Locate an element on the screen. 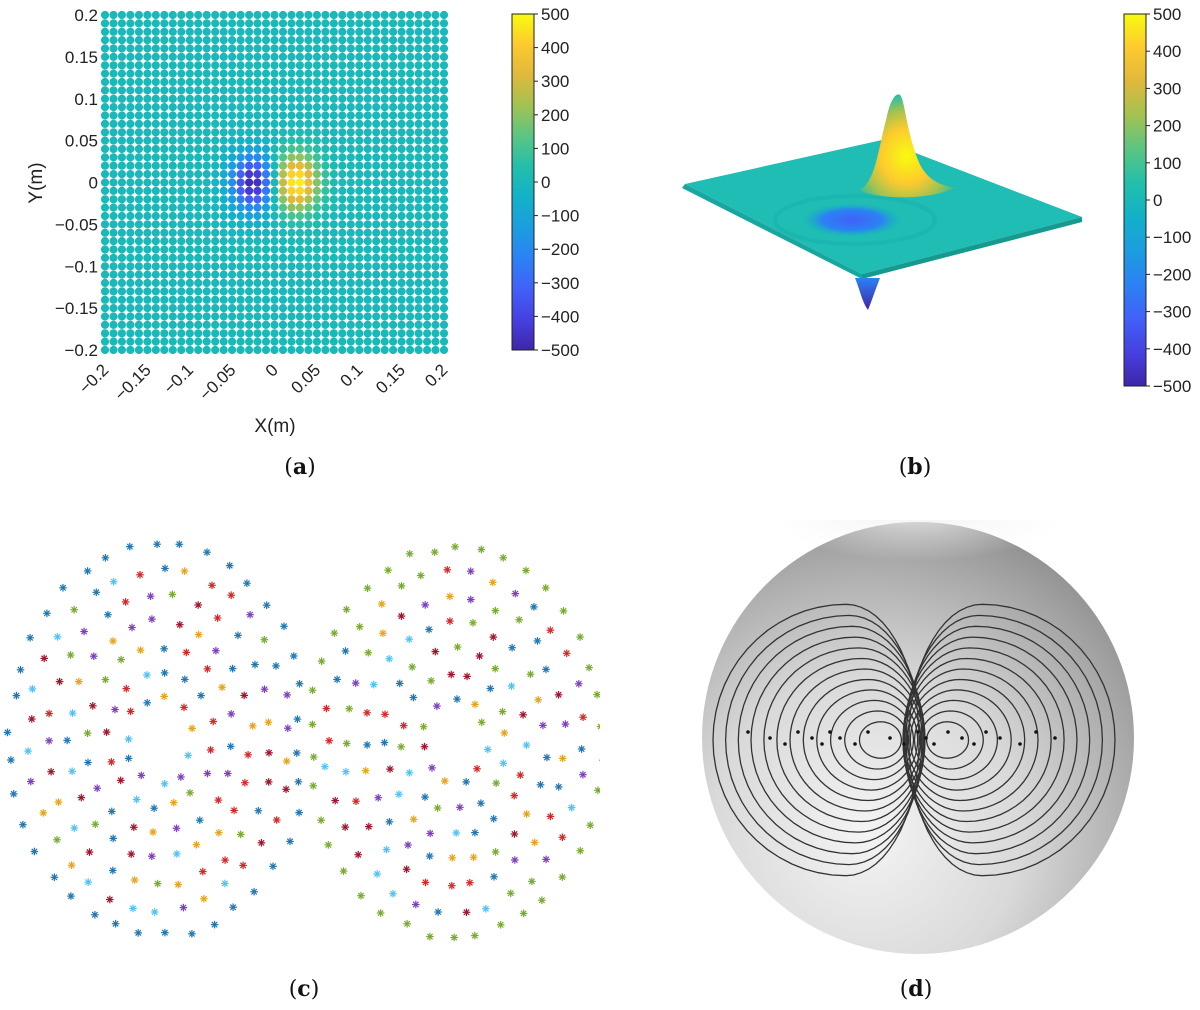  colorbar-tick-label: 0 is located at coordinates (1157, 200).